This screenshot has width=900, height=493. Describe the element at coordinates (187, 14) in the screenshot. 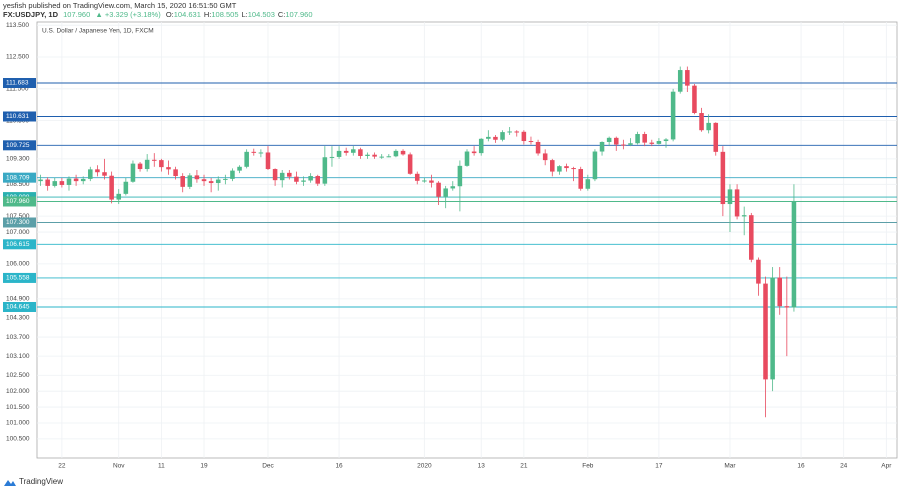

I see `ohlc-value: 104.631` at that location.